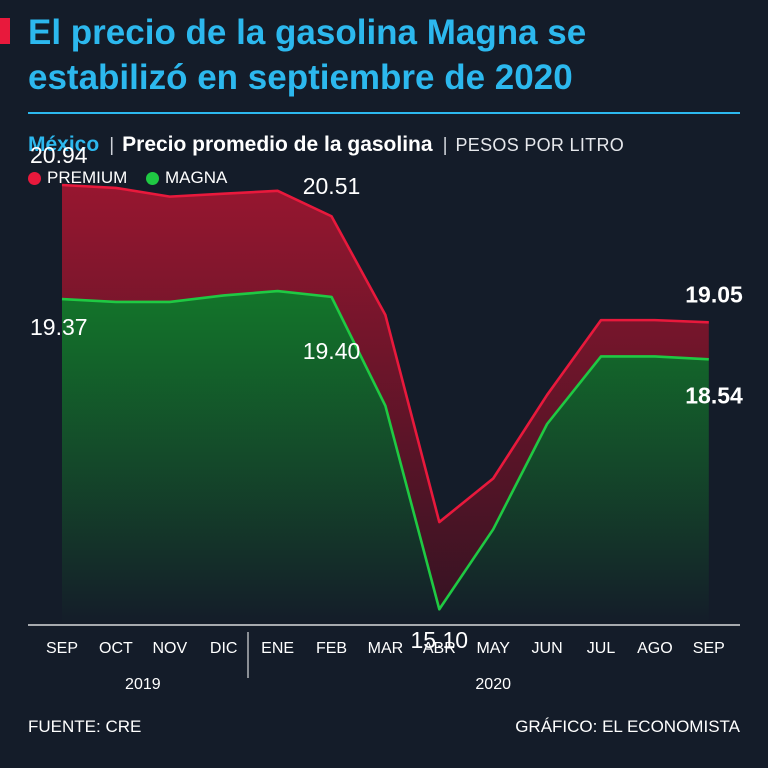 The width and height of the screenshot is (768, 768). What do you see at coordinates (224, 648) in the screenshot?
I see `x-tick-label: DIC` at bounding box center [224, 648].